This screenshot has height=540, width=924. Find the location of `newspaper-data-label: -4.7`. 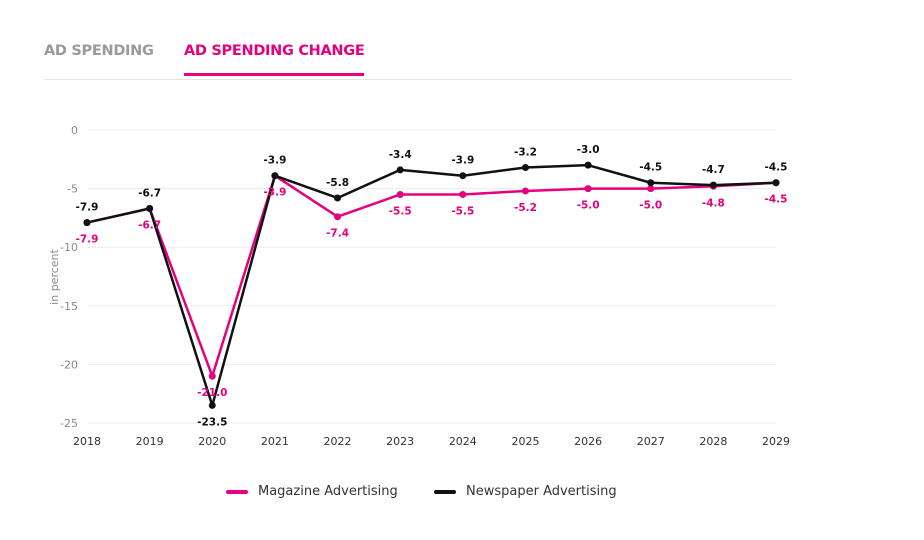

newspaper-data-label: -4.7 is located at coordinates (713, 170).